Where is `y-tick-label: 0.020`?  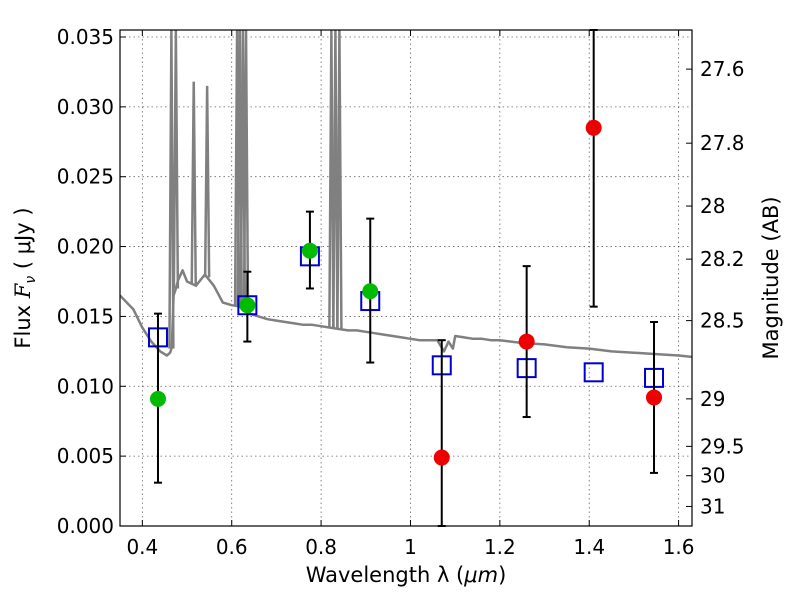
y-tick-label: 0.020 is located at coordinates (85, 247).